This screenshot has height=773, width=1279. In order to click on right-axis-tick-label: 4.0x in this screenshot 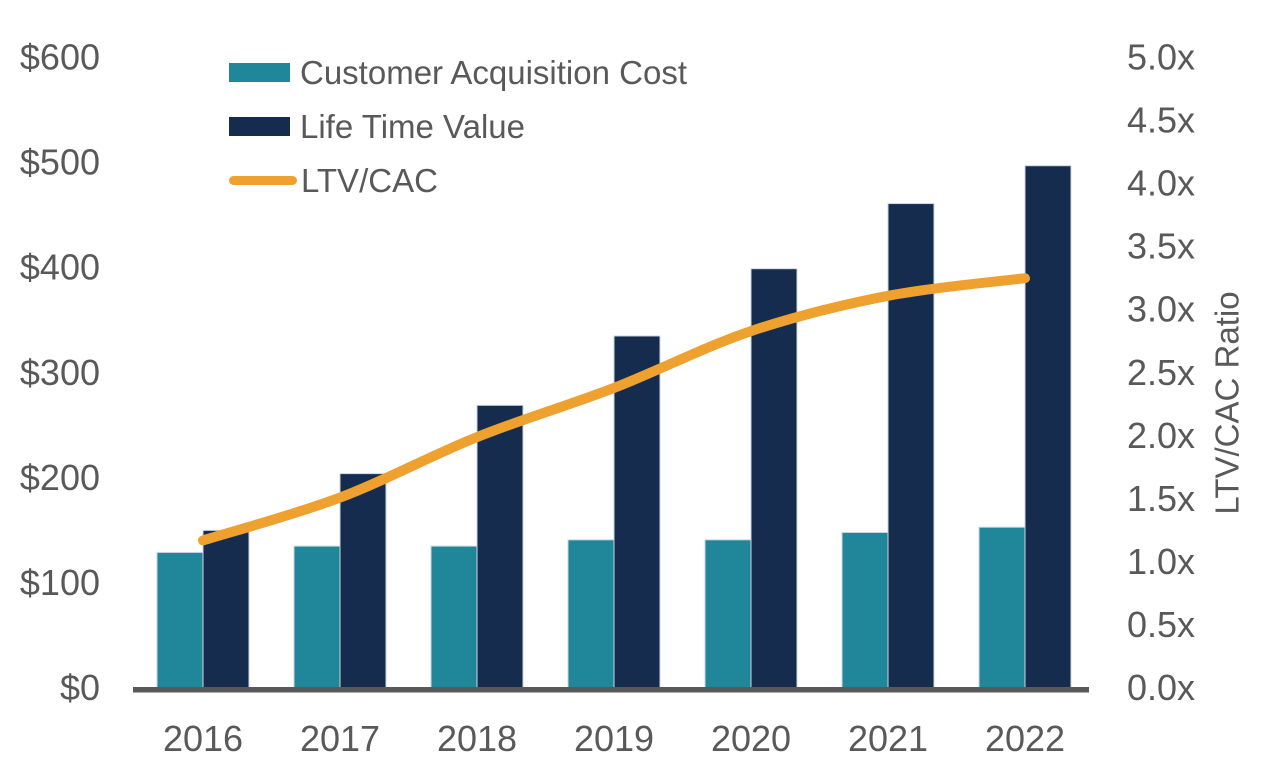, I will do `click(1161, 183)`.